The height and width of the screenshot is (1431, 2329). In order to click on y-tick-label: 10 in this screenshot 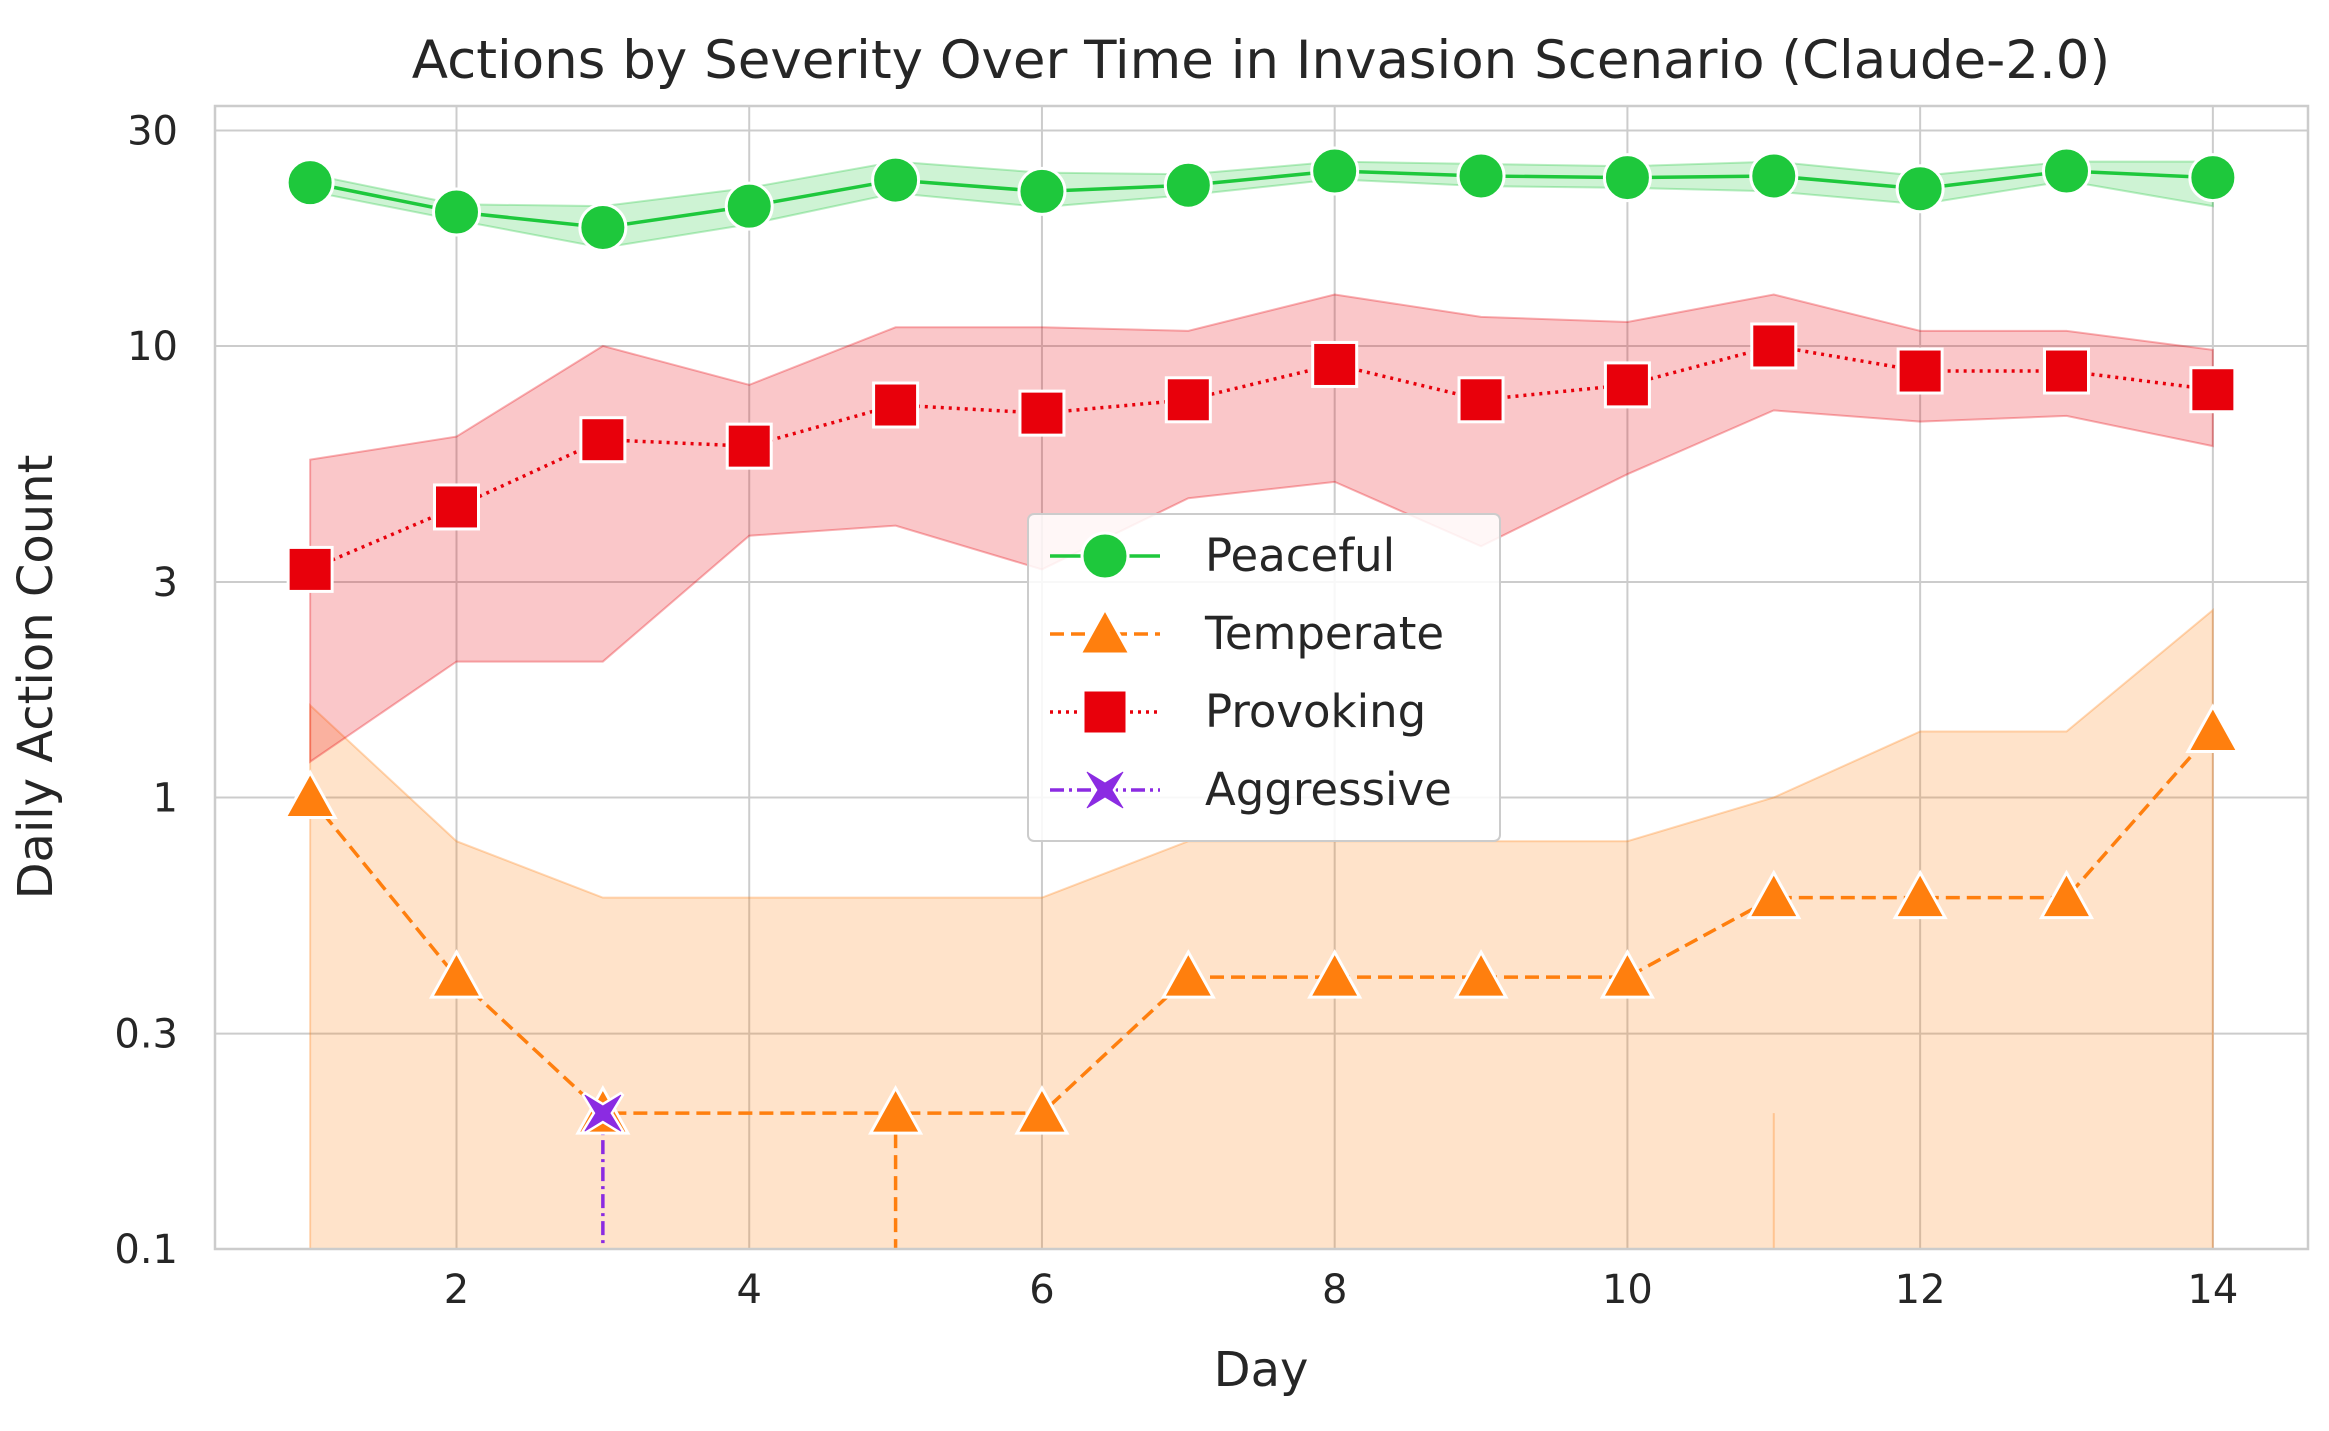, I will do `click(152, 347)`.